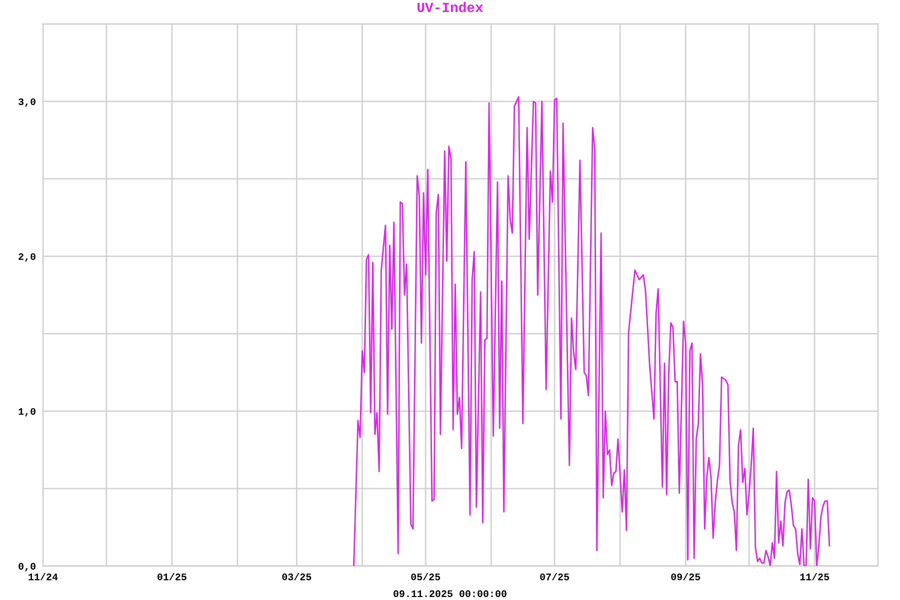 The width and height of the screenshot is (900, 600). Describe the element at coordinates (297, 576) in the screenshot. I see `x-tick-label: 03/25` at that location.